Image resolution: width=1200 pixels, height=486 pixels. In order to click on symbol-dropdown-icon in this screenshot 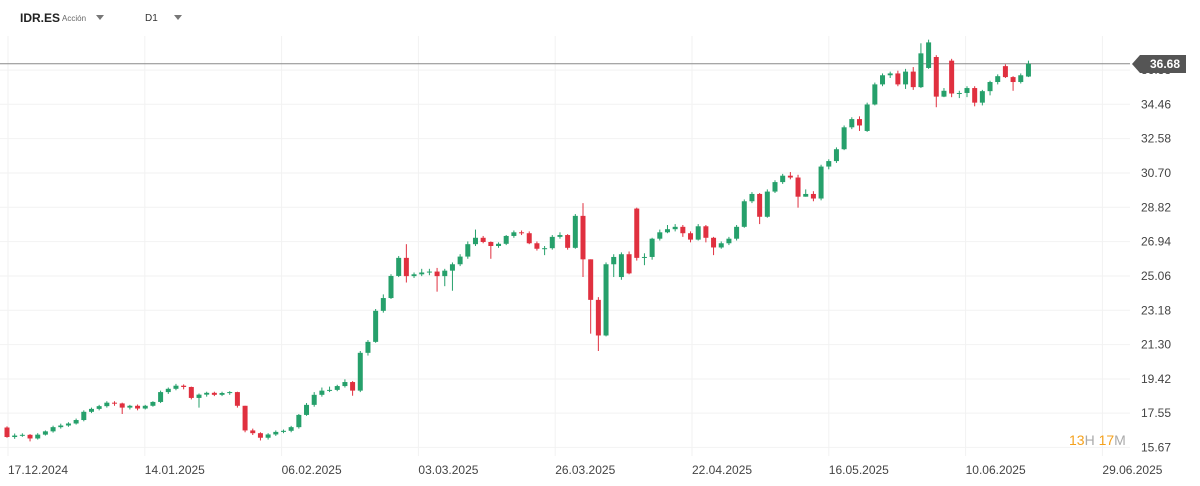, I will do `click(100, 18)`.